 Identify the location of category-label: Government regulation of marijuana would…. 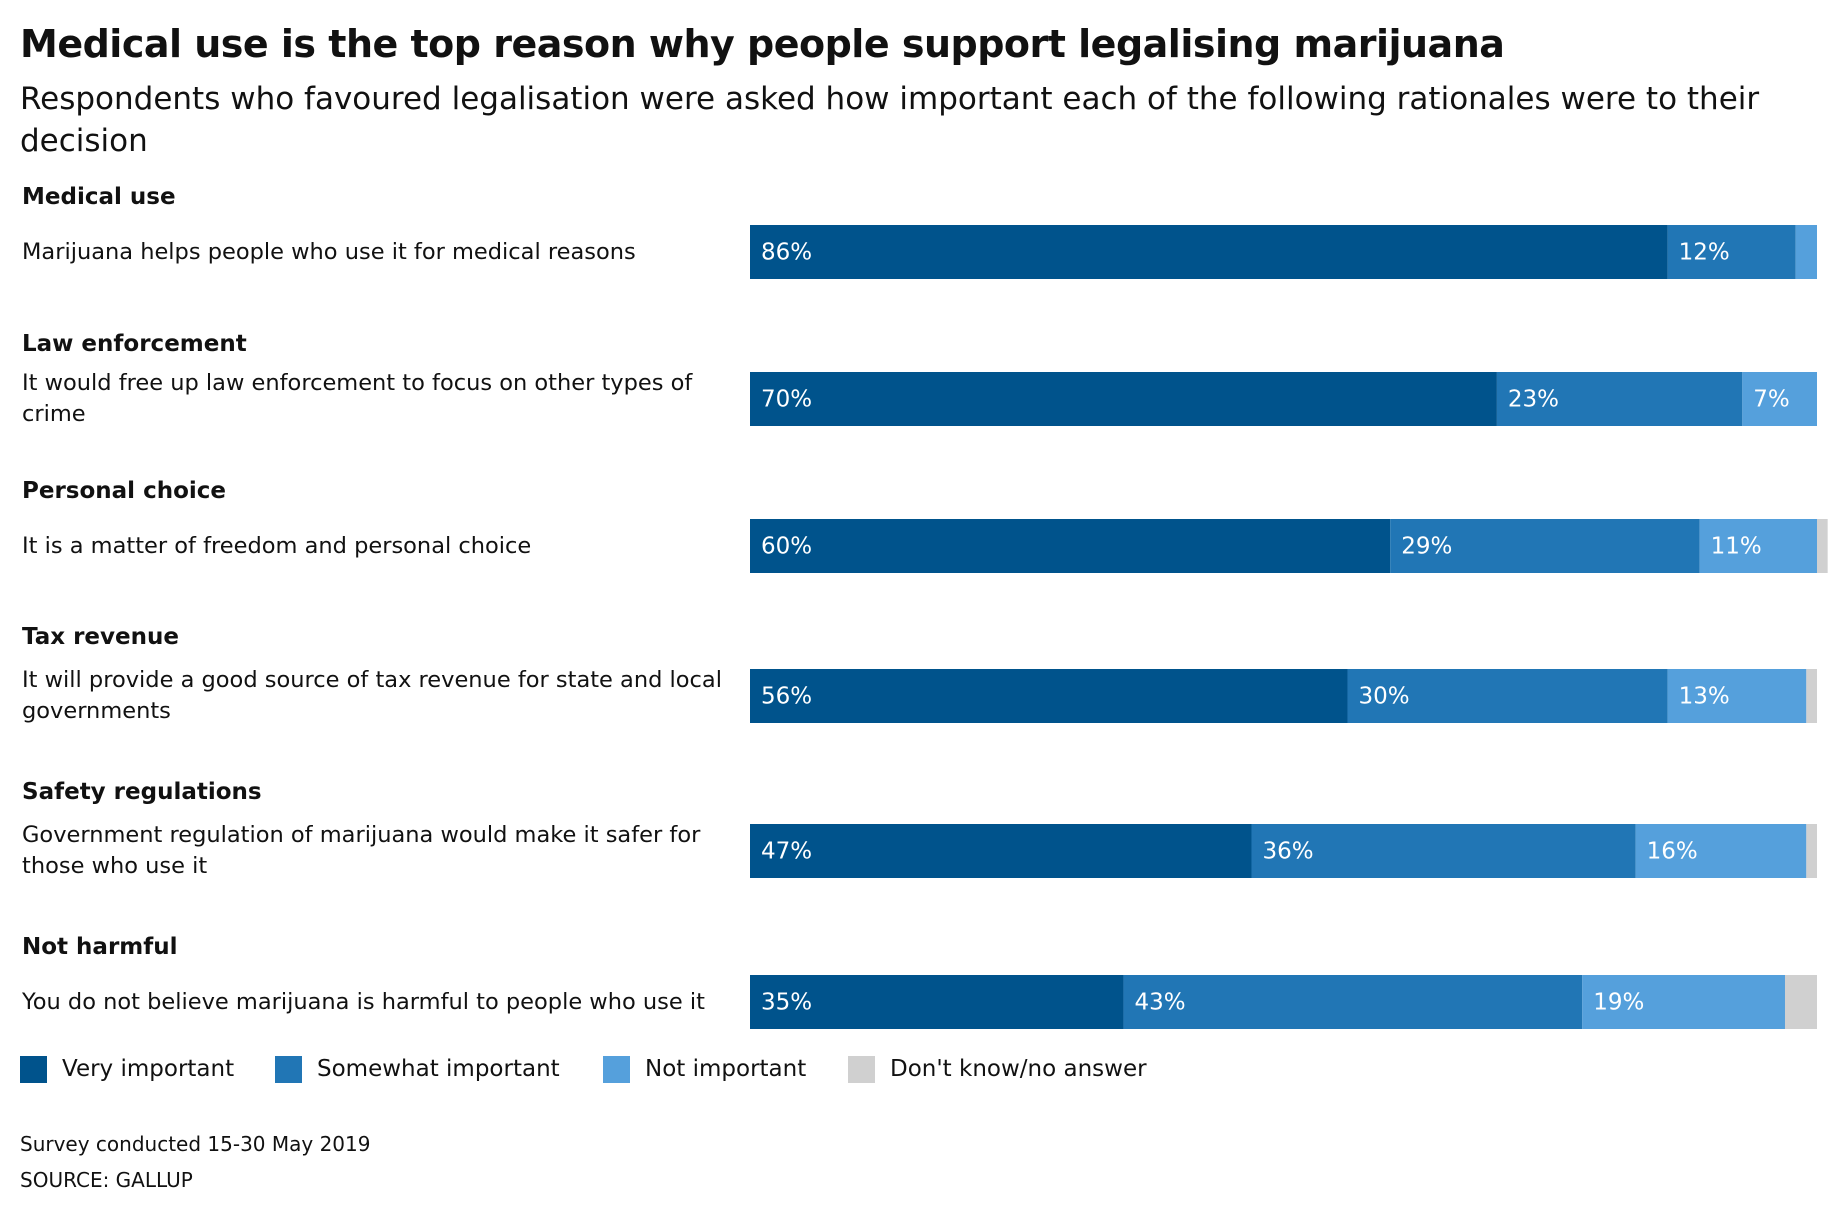
(361, 850).